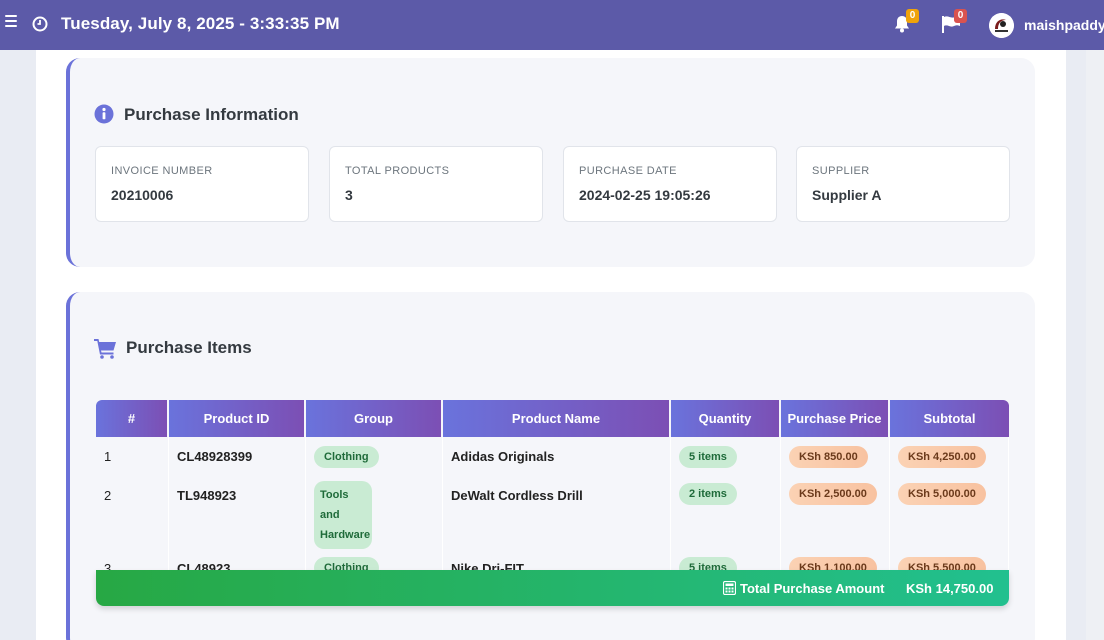  Describe the element at coordinates (11, 22) in the screenshot. I see `menu-icon` at that location.